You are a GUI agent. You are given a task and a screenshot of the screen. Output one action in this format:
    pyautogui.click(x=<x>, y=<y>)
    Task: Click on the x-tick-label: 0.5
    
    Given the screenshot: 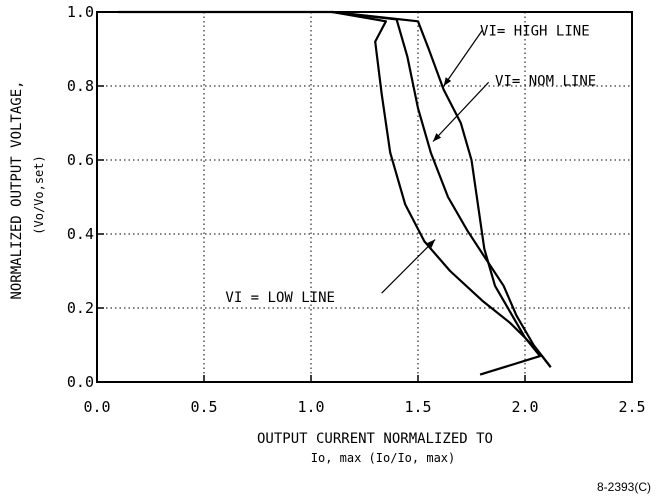 What is the action you would take?
    pyautogui.click(x=203, y=407)
    